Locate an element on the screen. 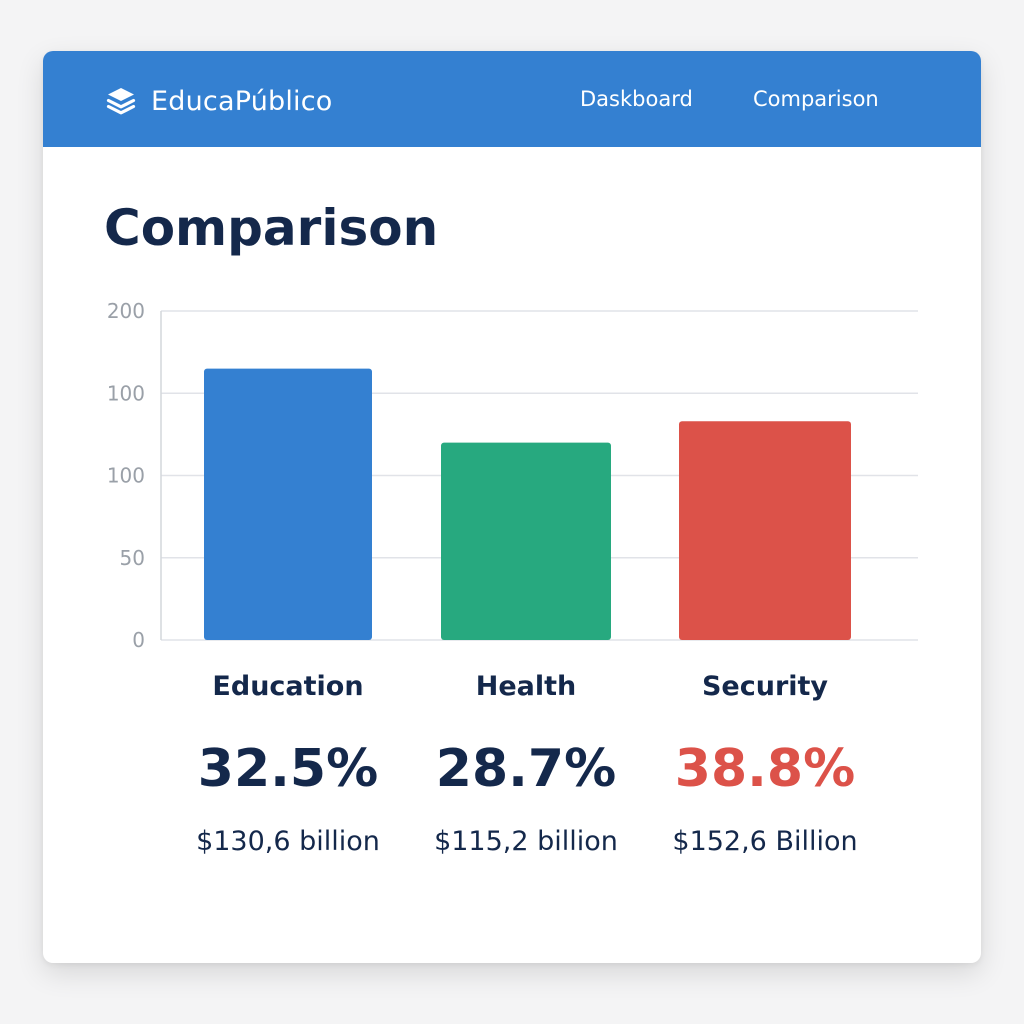 This screenshot has width=1024, height=1024. stat-amount: $152,6 Billion is located at coordinates (765, 841).